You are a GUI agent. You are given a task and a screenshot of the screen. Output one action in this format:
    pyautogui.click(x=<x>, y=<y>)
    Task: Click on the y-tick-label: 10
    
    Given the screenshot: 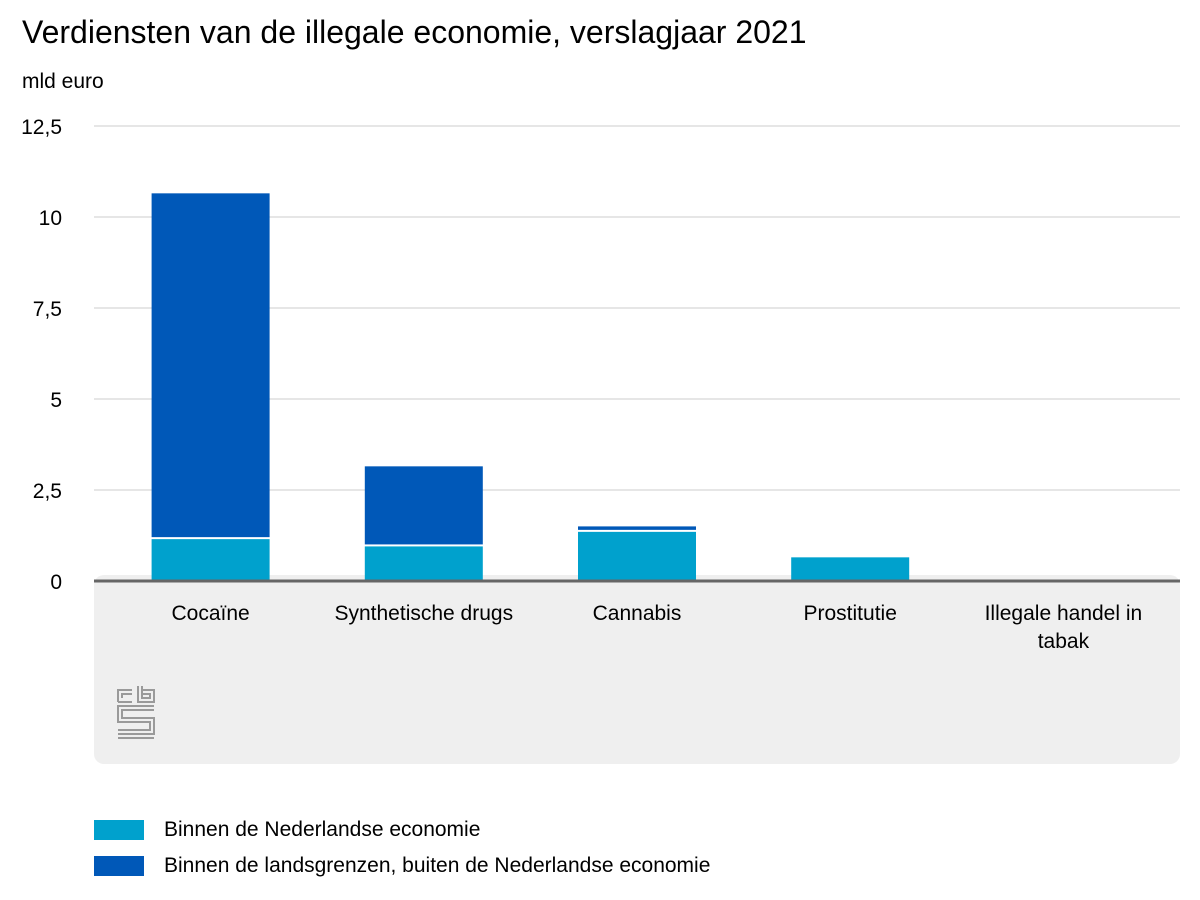 What is the action you would take?
    pyautogui.click(x=50, y=218)
    